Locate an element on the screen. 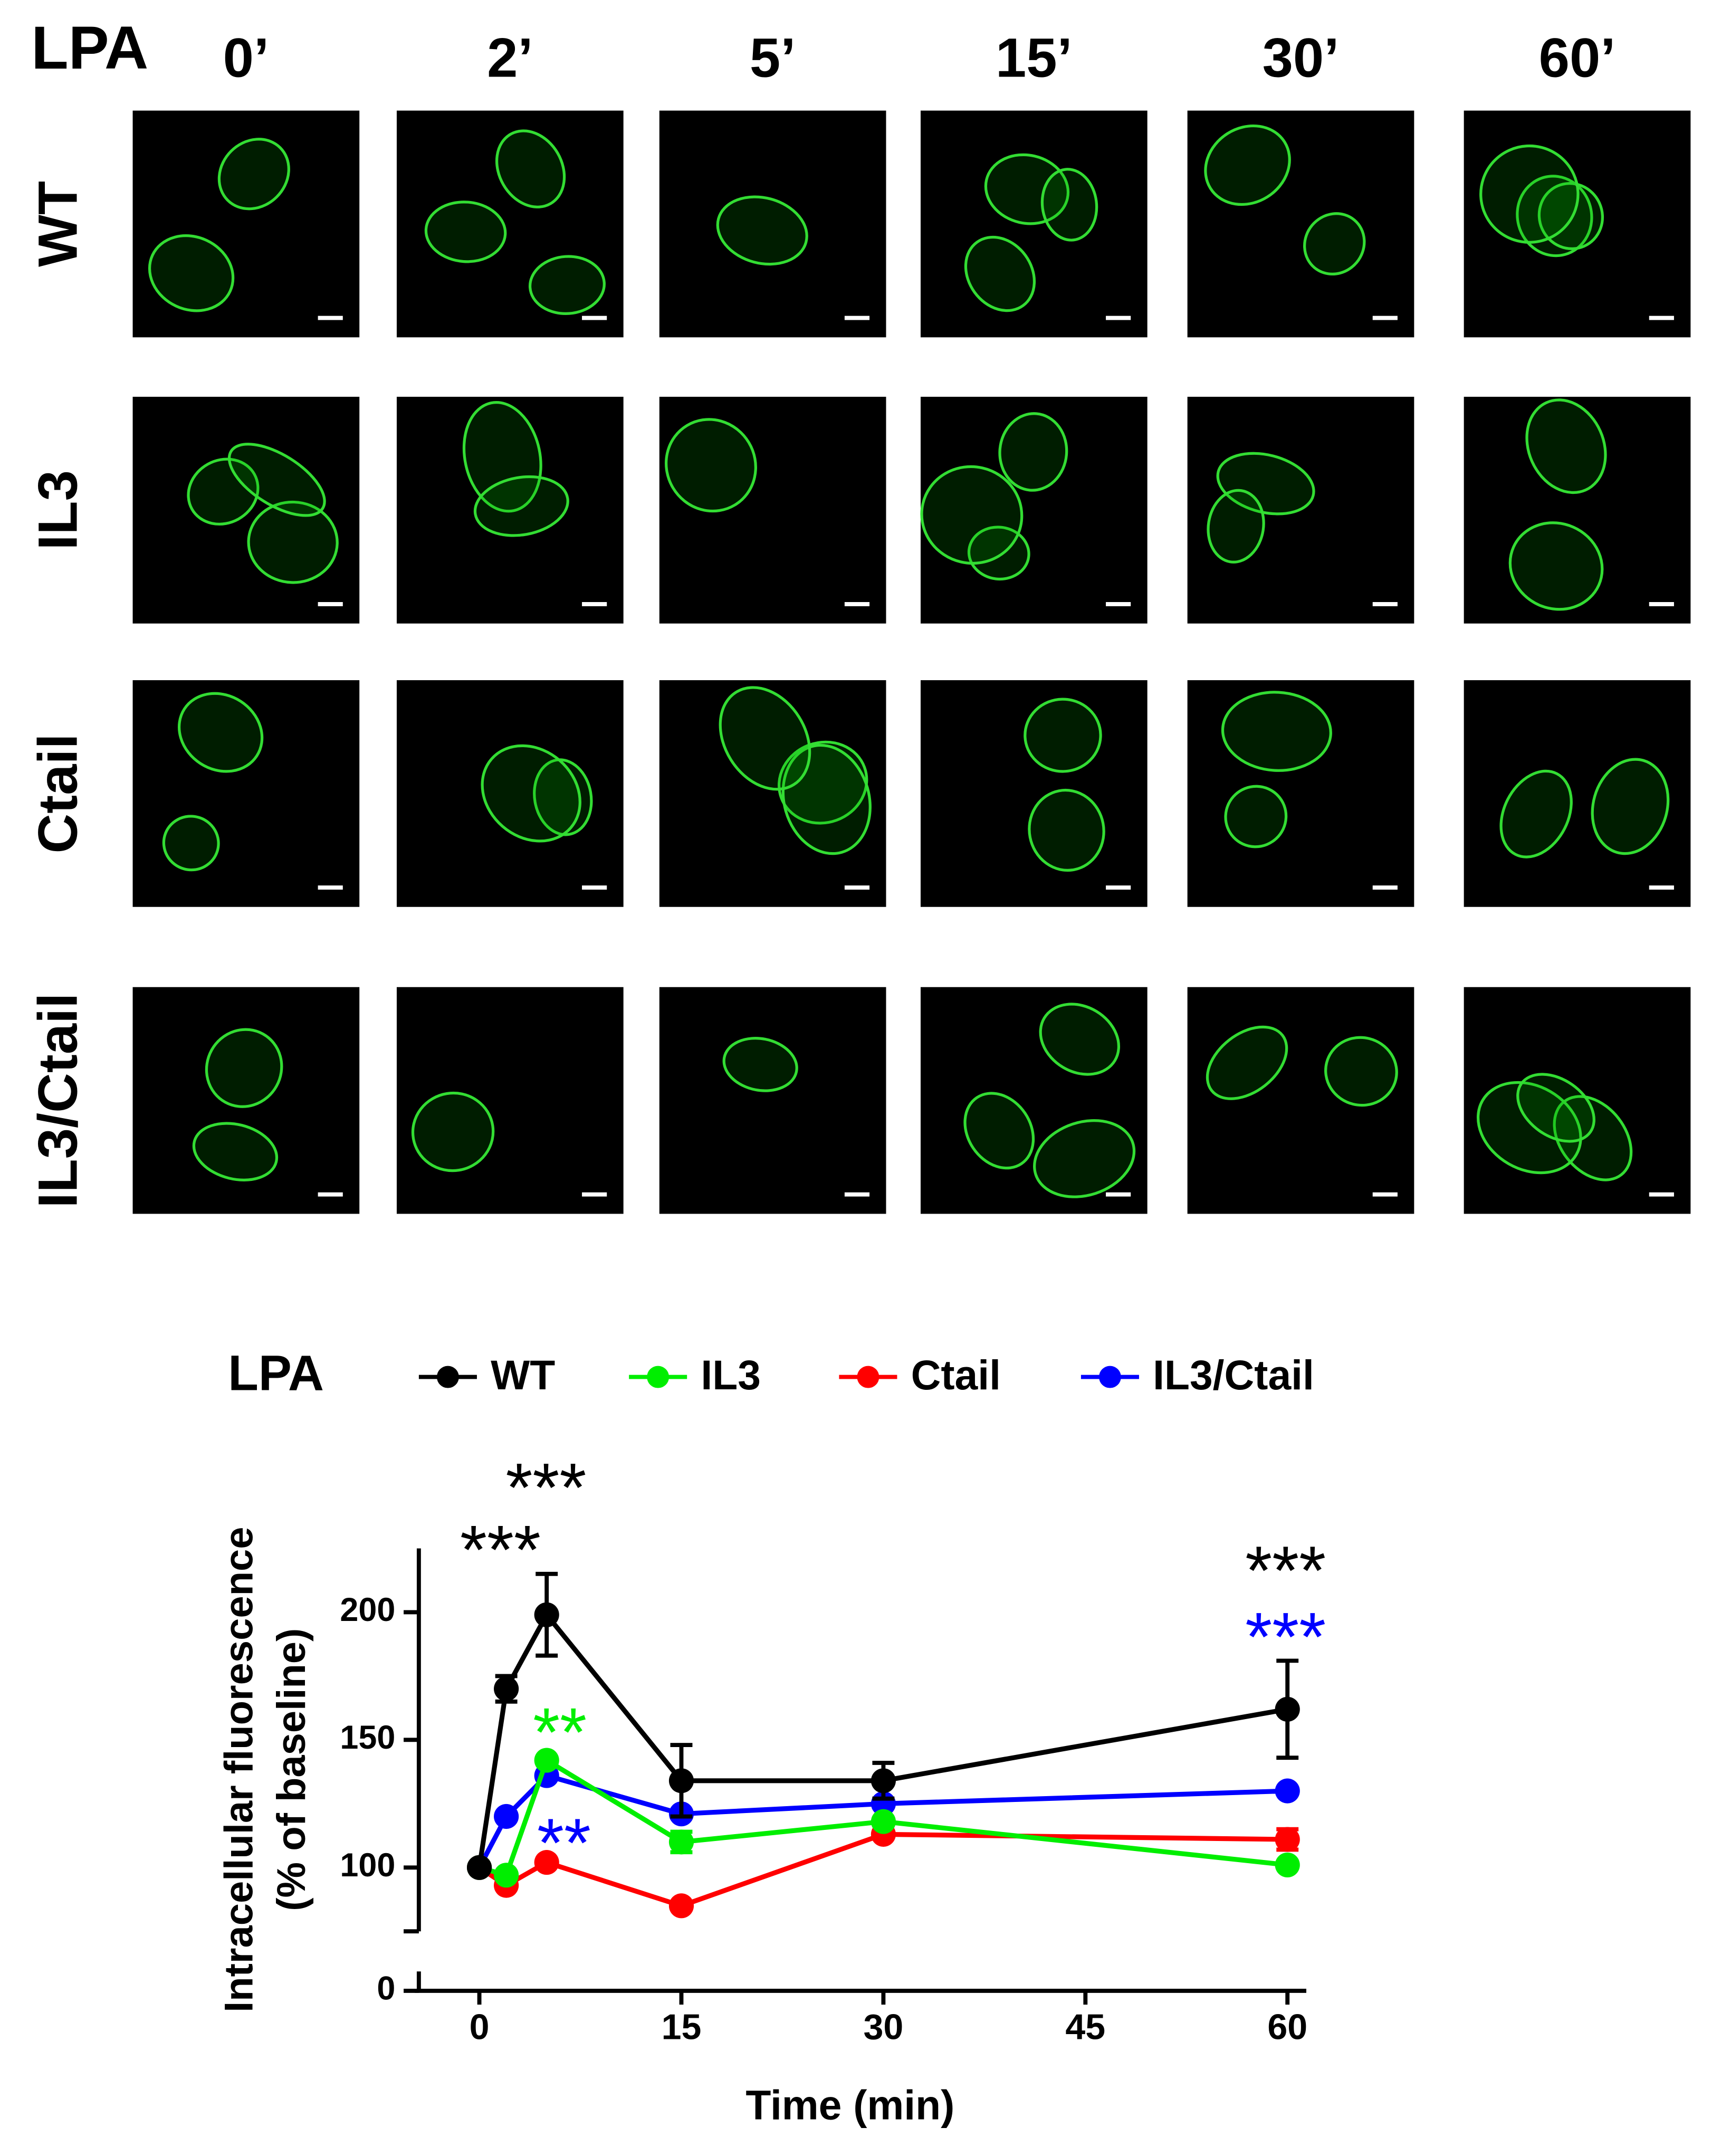 Image resolution: width=1721 pixels, height=2156 pixels. treatment-label: LPA is located at coordinates (89, 48).